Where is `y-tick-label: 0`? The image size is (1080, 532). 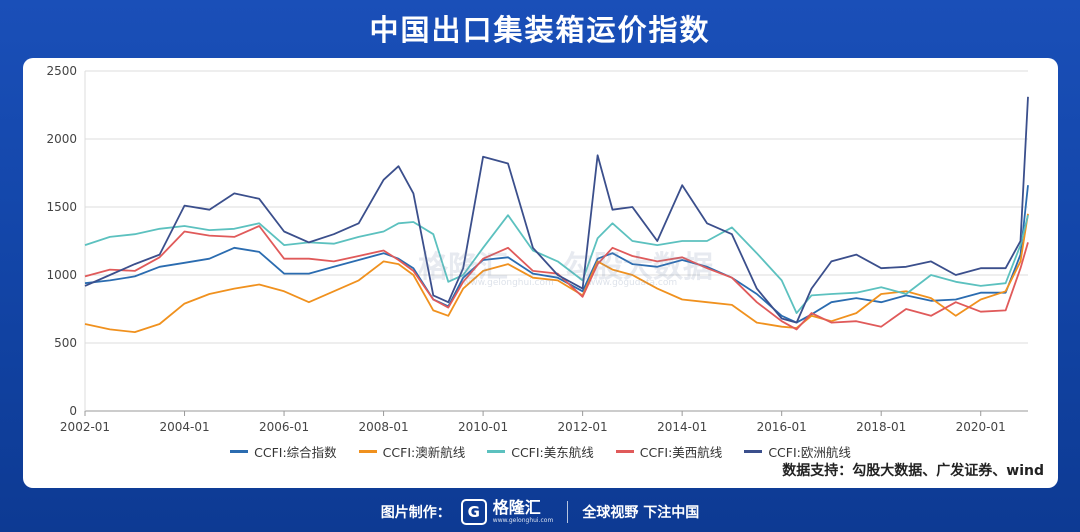
y-tick-label: 0 is located at coordinates (73, 411).